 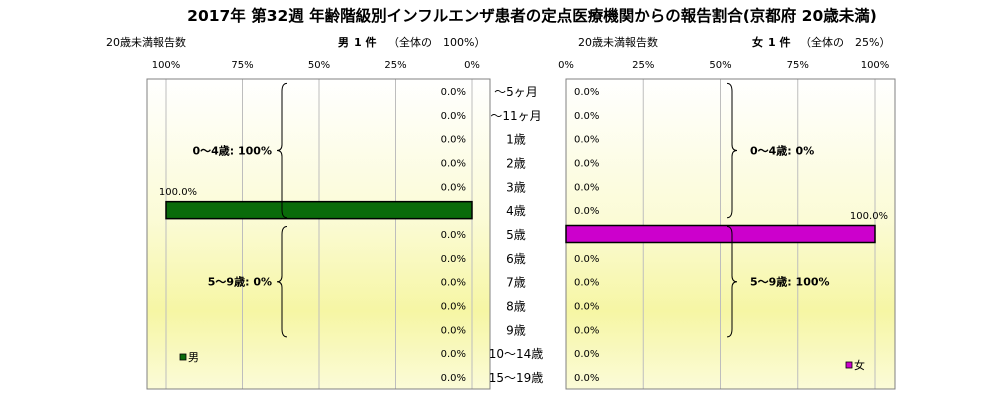 I want to click on age-category-labels: ～5ヶ月 ～11ヶ月 1歳 2歳 3歳 4歳 5歳 6歳 7歳 8歳 9歳 10～14歳 15～19歳, so click(x=516, y=235).